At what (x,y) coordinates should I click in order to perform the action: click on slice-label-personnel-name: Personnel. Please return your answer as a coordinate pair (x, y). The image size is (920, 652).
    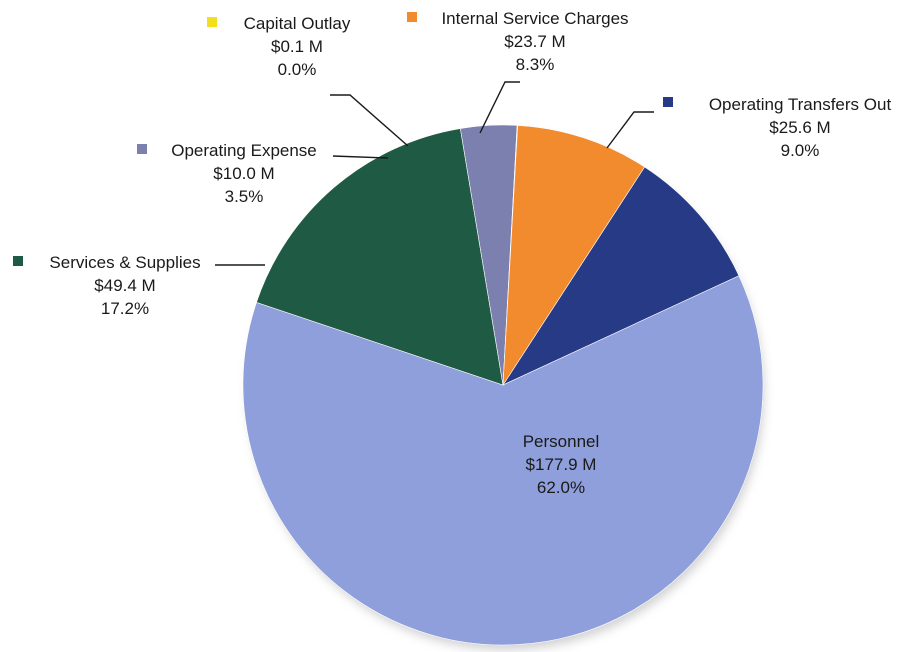
    Looking at the image, I should click on (561, 441).